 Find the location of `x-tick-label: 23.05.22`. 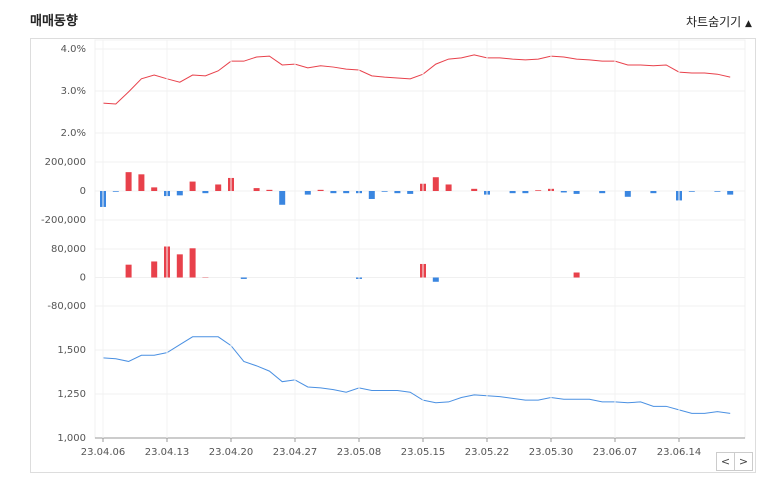

x-tick-label: 23.05.22 is located at coordinates (487, 452).